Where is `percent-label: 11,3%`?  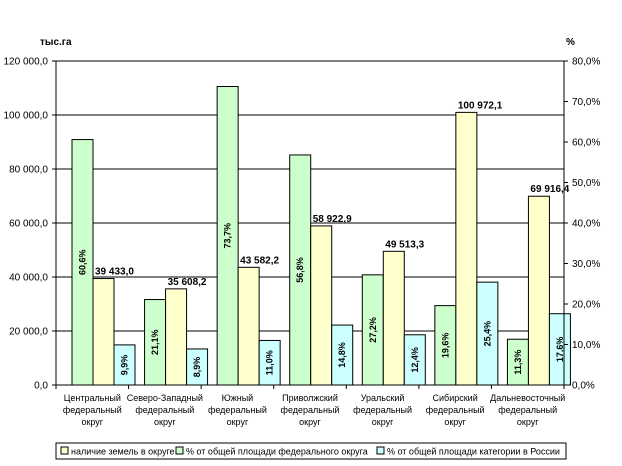 percent-label: 11,3% is located at coordinates (518, 362).